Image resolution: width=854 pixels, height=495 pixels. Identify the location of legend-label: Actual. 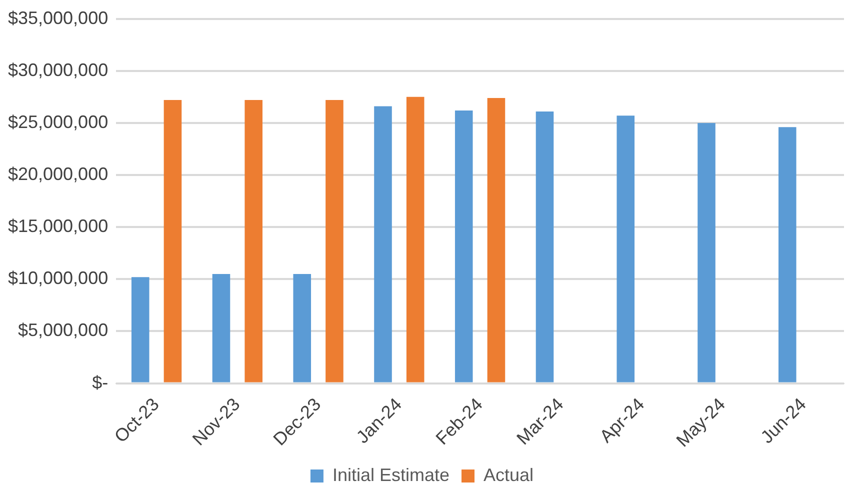
(509, 474).